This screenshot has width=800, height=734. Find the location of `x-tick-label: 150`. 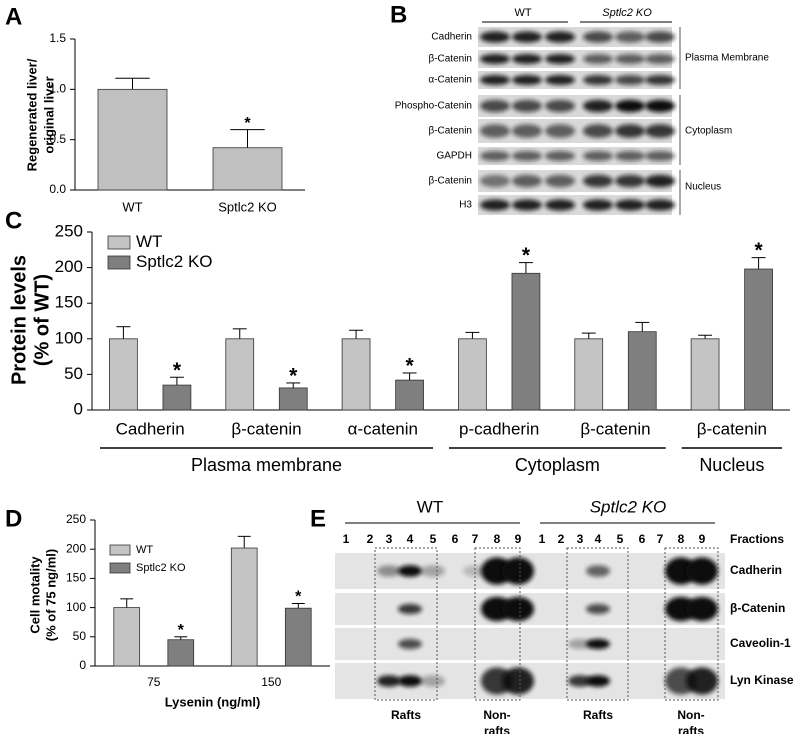

x-tick-label: 150 is located at coordinates (271, 682).